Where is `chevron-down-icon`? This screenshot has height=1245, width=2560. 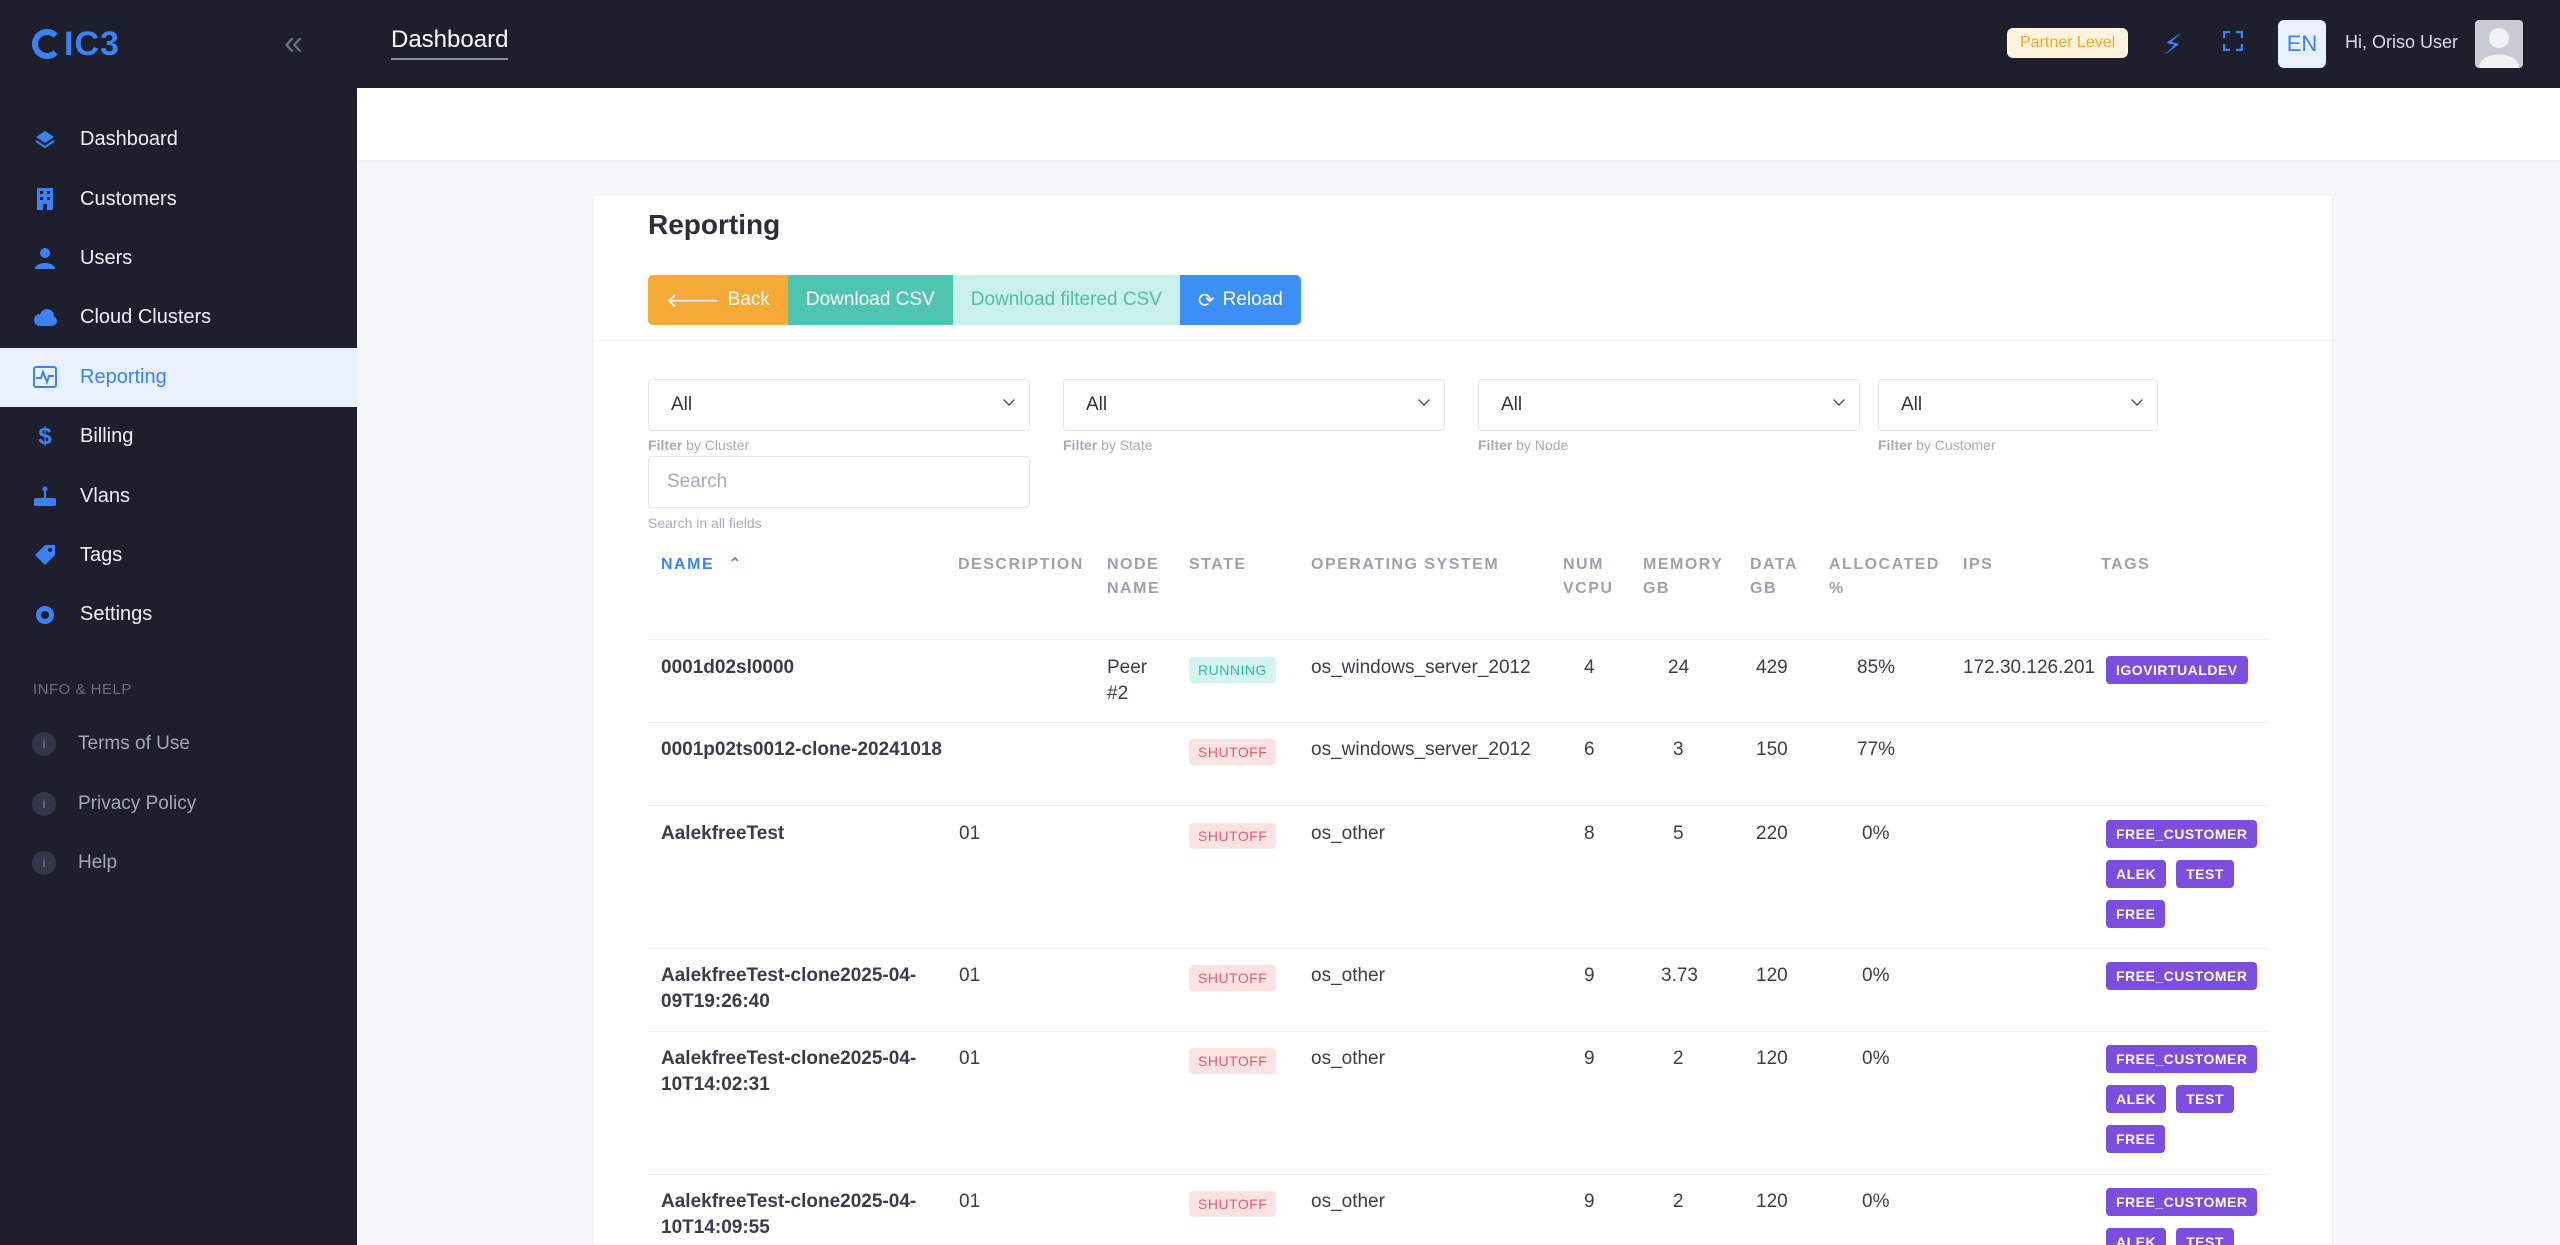 chevron-down-icon is located at coordinates (1424, 400).